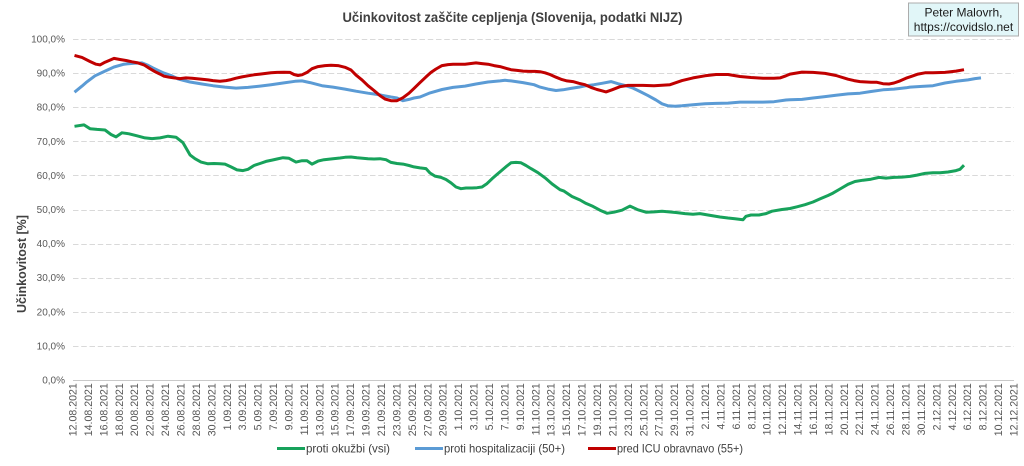 The image size is (1024, 466). What do you see at coordinates (51, 312) in the screenshot?
I see `svg-text: 20,0%` at bounding box center [51, 312].